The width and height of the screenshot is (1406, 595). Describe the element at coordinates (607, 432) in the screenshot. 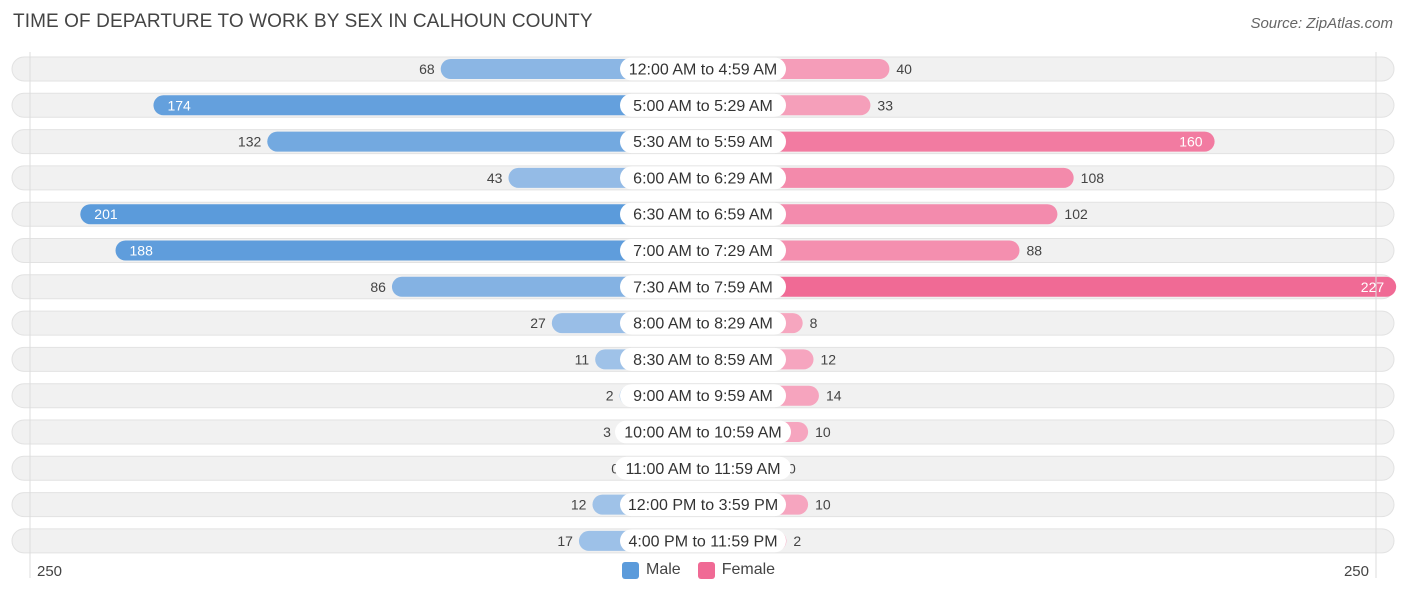

I see `male-value-label: 3` at that location.